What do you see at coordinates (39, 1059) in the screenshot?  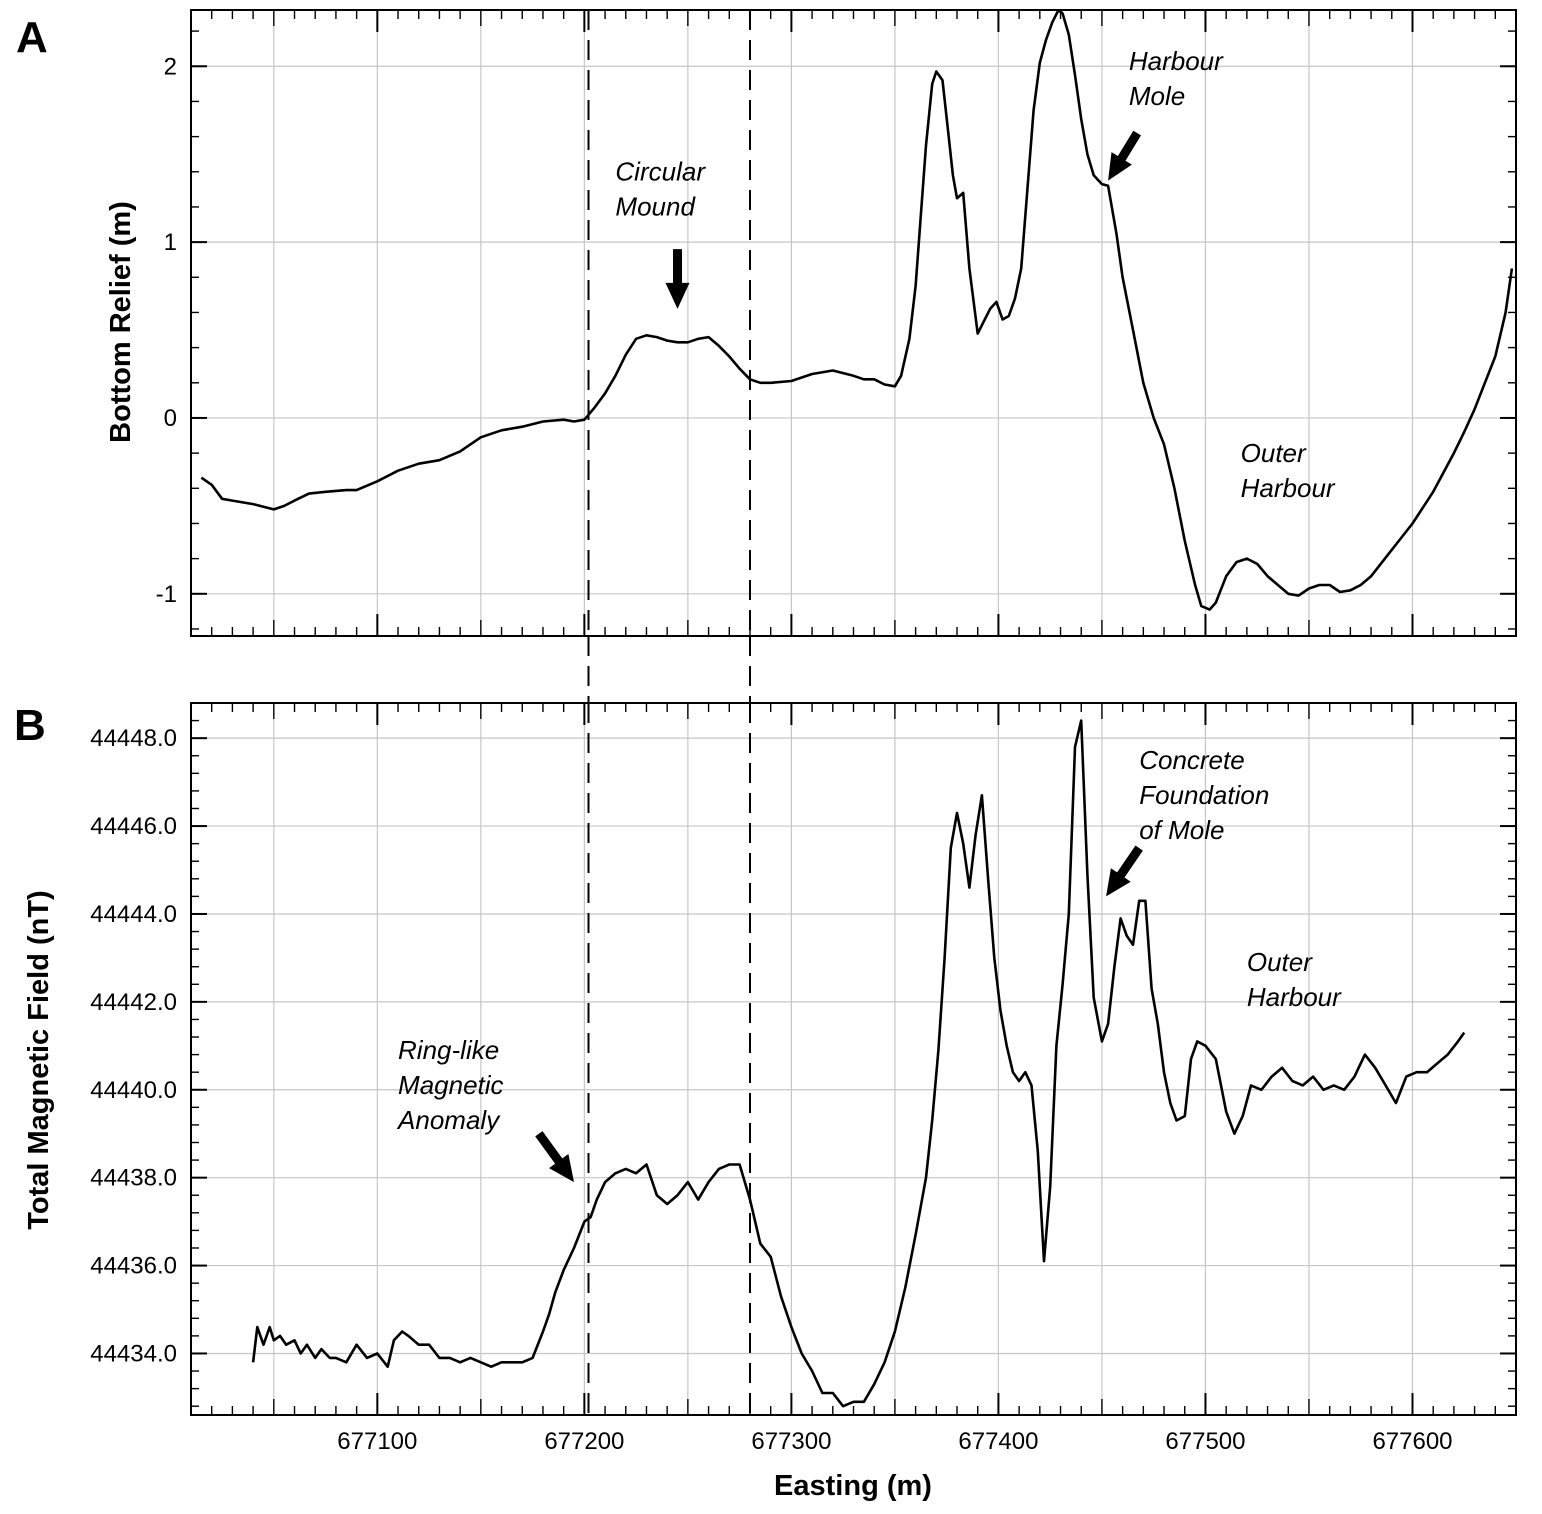 I see `panel-b-y-axis-title: Total Magnetic Field (nT)` at bounding box center [39, 1059].